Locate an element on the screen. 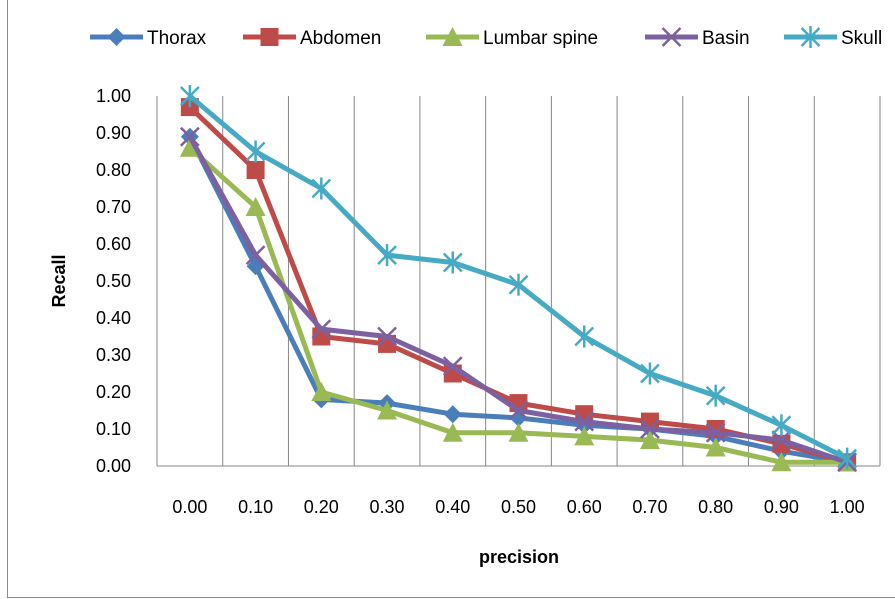  x-tick-label: 0.60 is located at coordinates (584, 507).